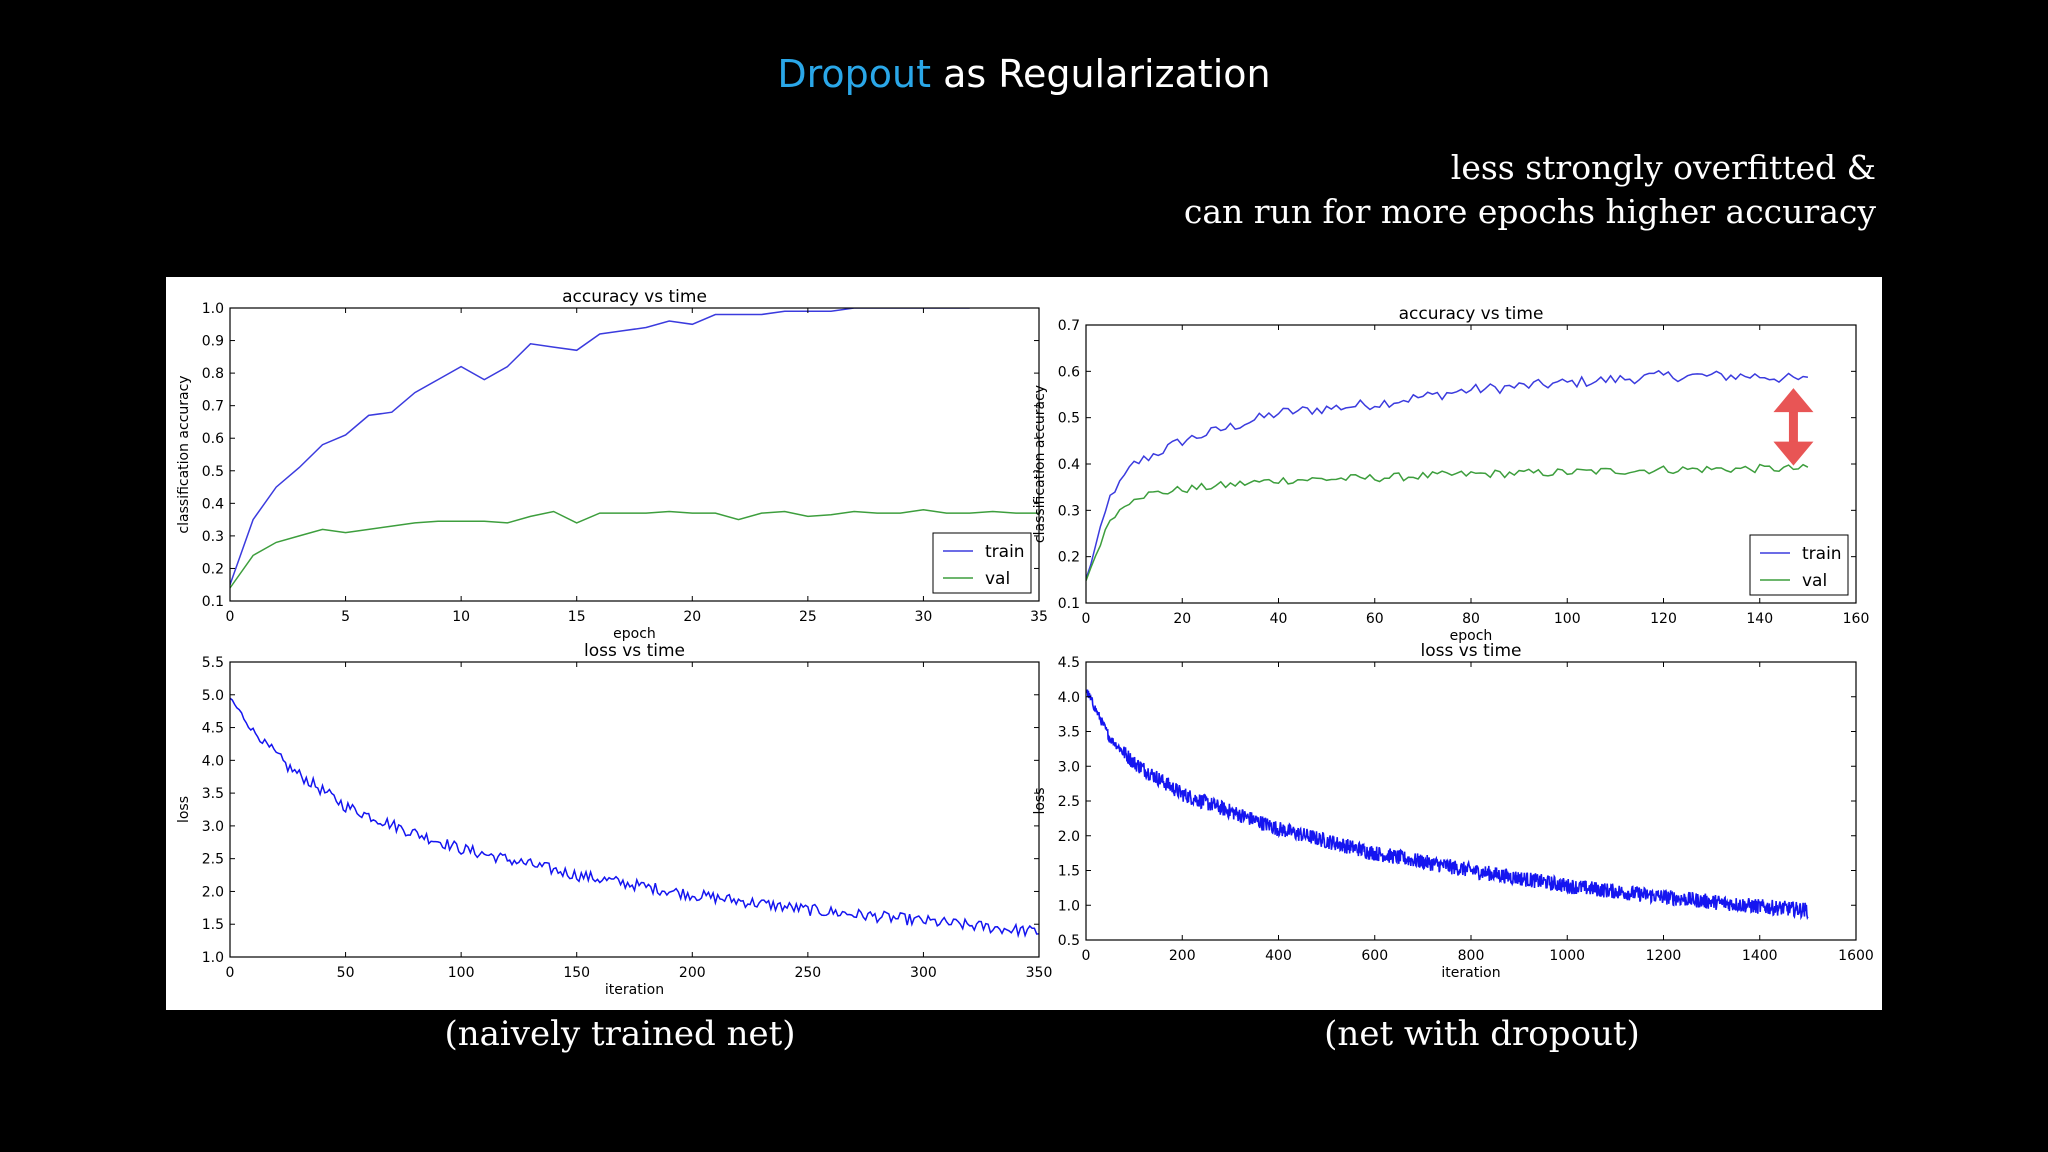 This screenshot has height=1152, width=2048. I want to click on acc-right-legend-label-train: train, so click(1822, 554).